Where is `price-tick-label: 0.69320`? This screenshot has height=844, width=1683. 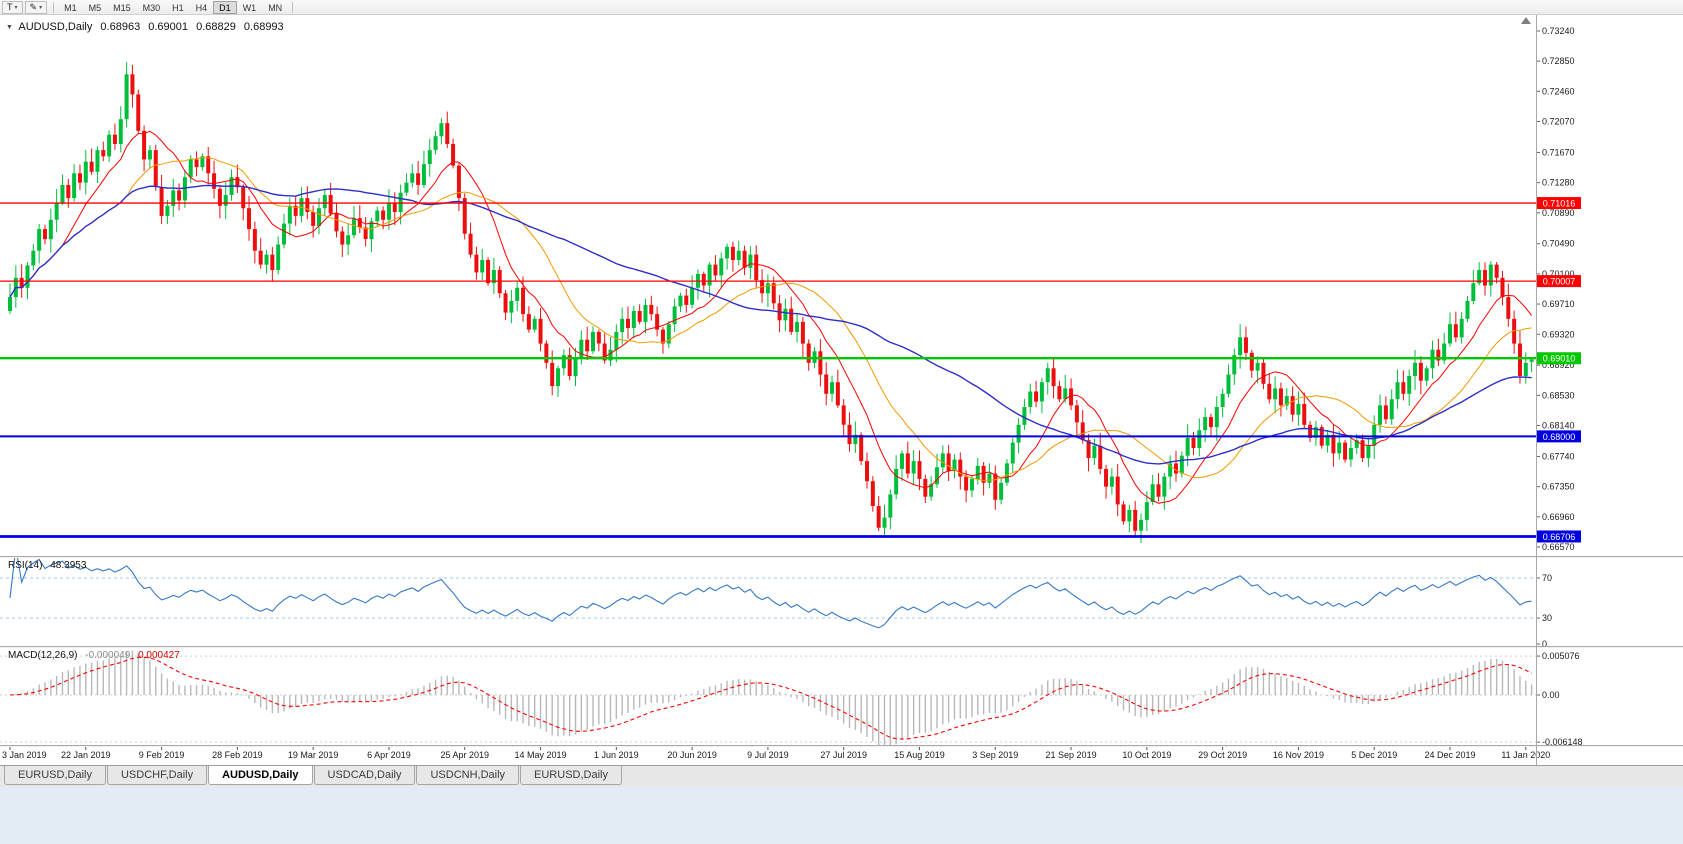
price-tick-label: 0.69320 is located at coordinates (1558, 334).